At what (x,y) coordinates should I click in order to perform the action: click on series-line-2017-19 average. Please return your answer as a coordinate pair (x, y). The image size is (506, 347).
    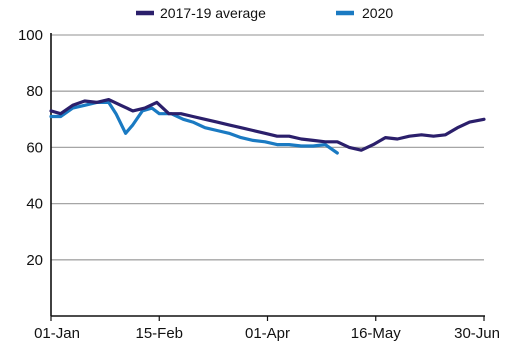
    Looking at the image, I should click on (267, 125).